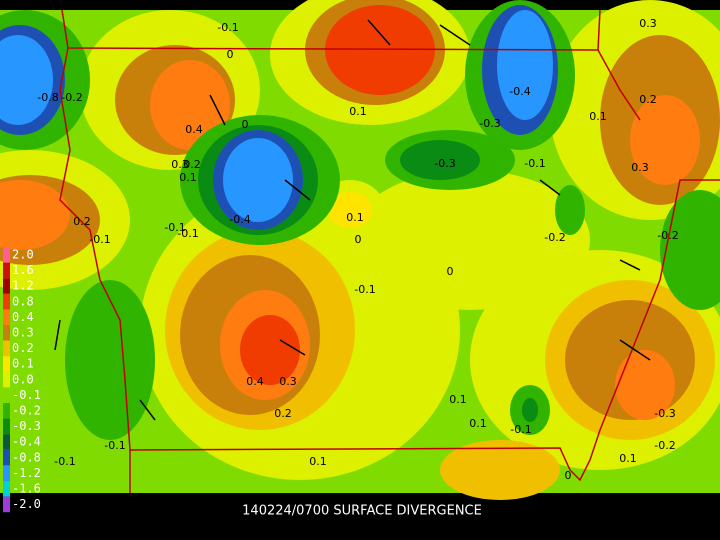  What do you see at coordinates (23, 348) in the screenshot?
I see `legend-label: 0.2` at bounding box center [23, 348].